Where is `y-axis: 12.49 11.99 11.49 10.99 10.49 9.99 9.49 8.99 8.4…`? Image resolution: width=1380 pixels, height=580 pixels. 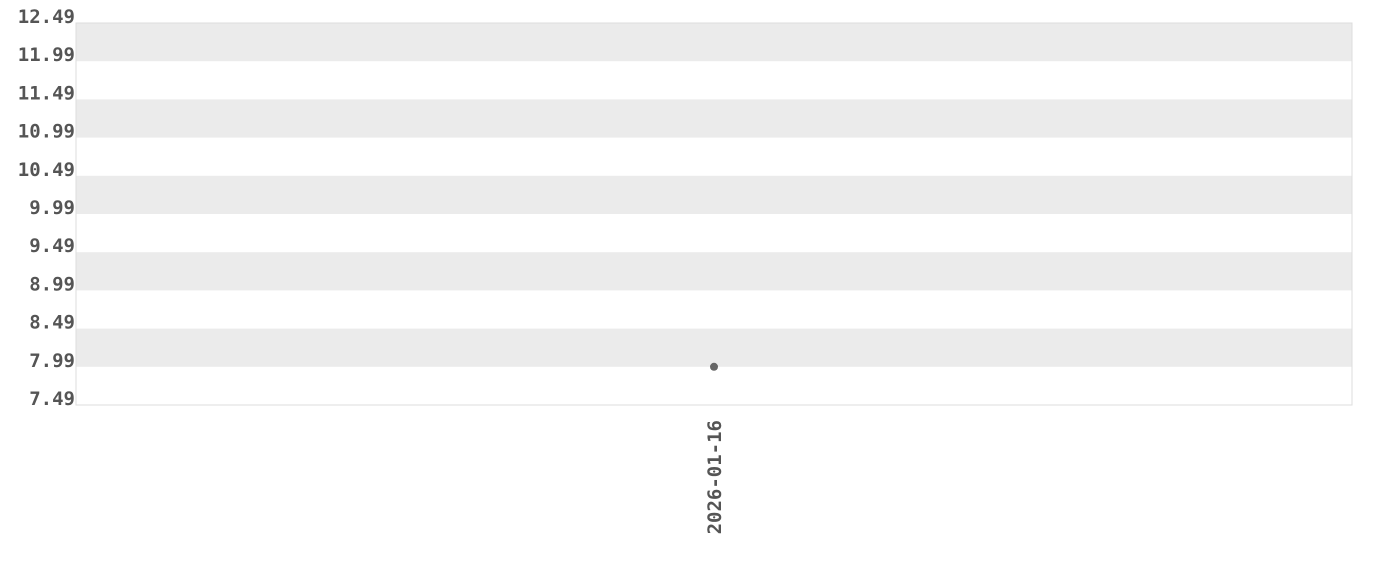 y-axis: 12.49 11.99 11.49 10.99 10.49 9.99 9.49 8.99 8.4… is located at coordinates (46, 208).